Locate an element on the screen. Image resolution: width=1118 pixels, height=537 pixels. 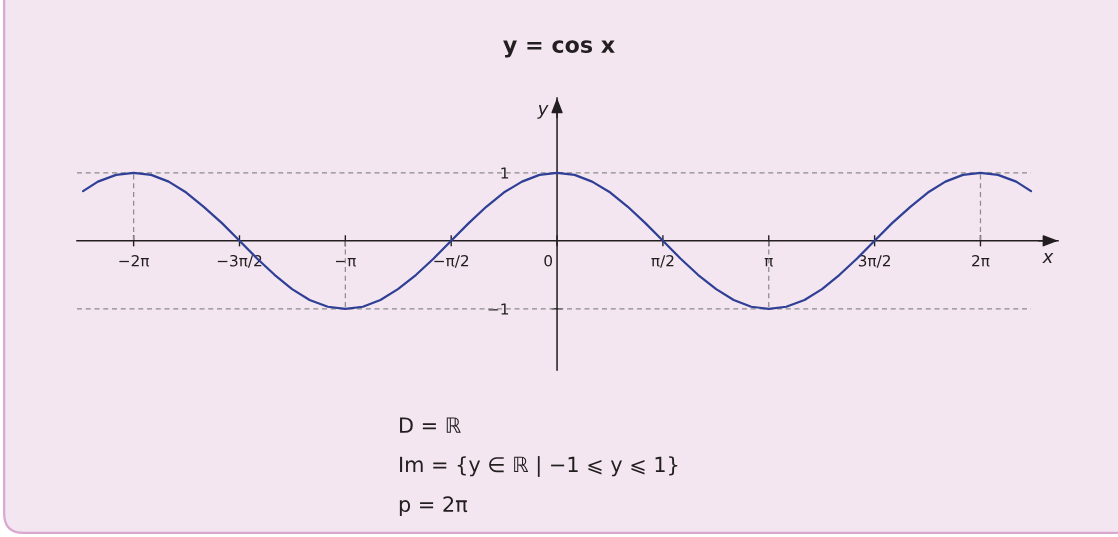
x-tick-label: 2π is located at coordinates (981, 260).